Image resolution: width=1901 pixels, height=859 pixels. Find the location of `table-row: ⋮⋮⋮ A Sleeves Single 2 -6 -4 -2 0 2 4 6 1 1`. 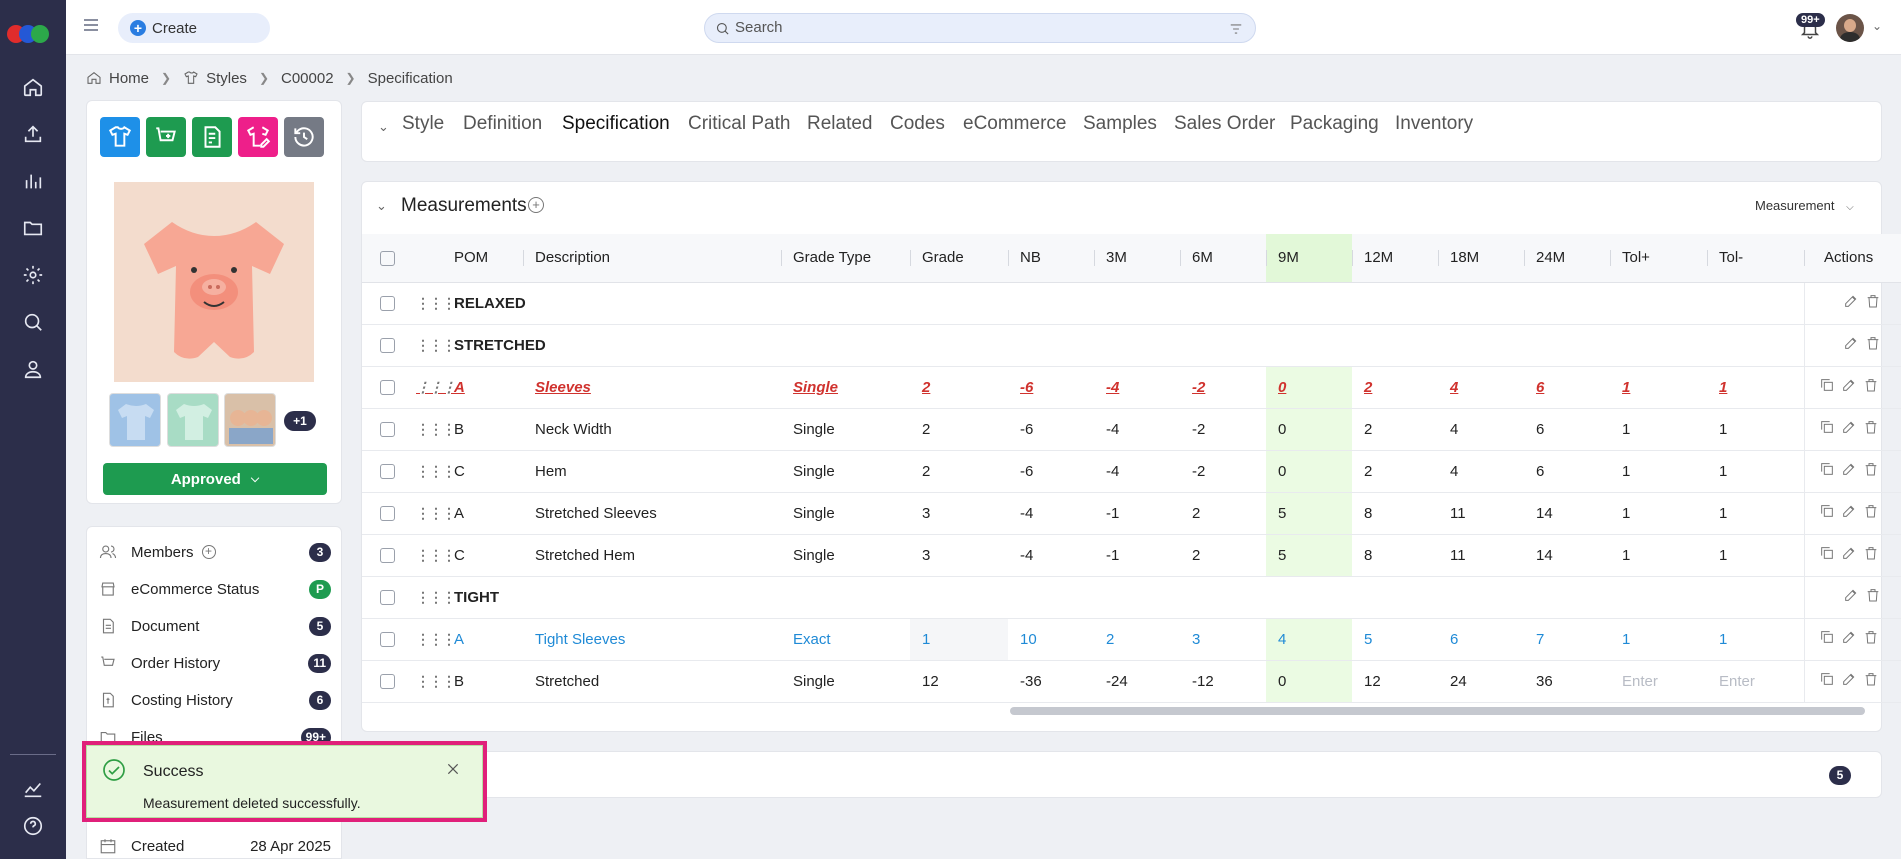

table-row: ⋮⋮⋮ A Sleeves Single 2 -6 -4 -2 0 2 4 6 1 1 is located at coordinates (1131, 387).